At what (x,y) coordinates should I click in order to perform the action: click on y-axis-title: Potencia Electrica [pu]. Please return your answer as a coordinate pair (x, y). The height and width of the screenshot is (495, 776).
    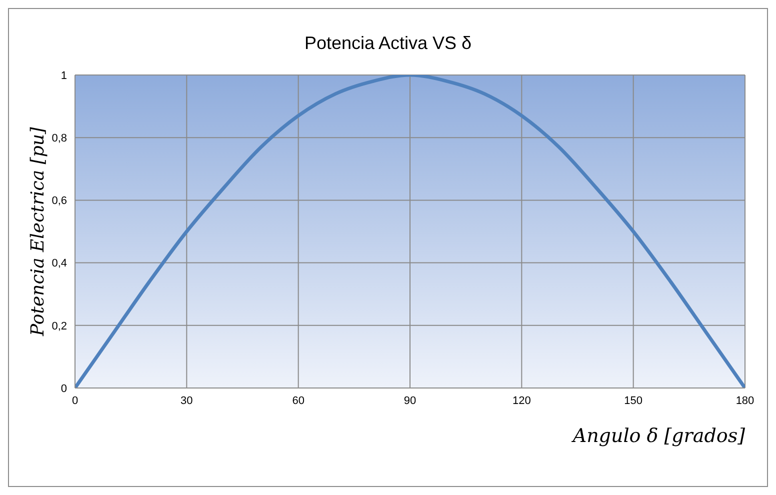
    Looking at the image, I should click on (37, 231).